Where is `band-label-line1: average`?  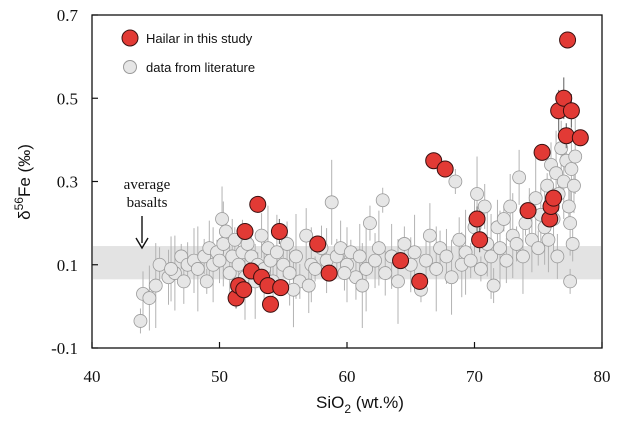 band-label-line1: average is located at coordinates (147, 185).